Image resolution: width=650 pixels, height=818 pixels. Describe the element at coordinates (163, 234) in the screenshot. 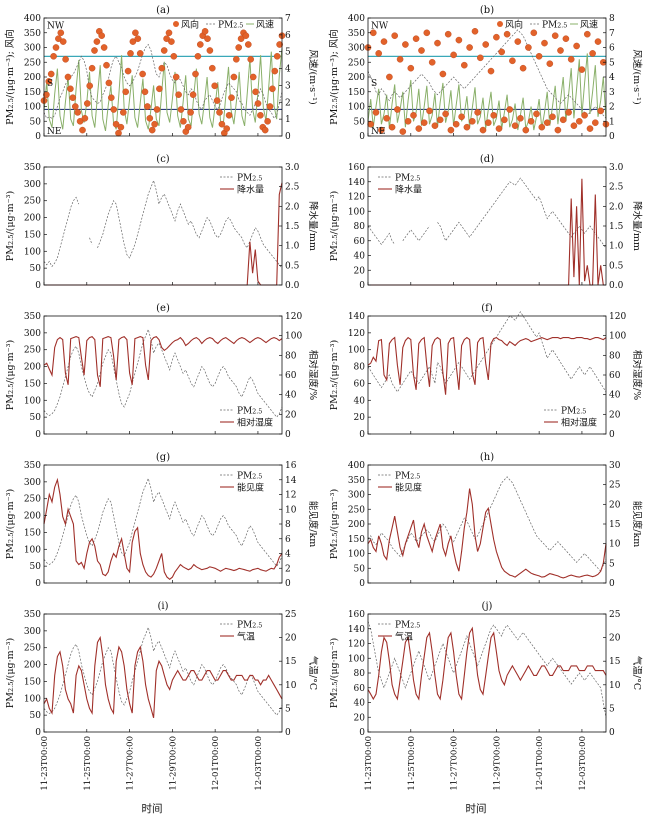

I see `series-line-降水量` at that location.